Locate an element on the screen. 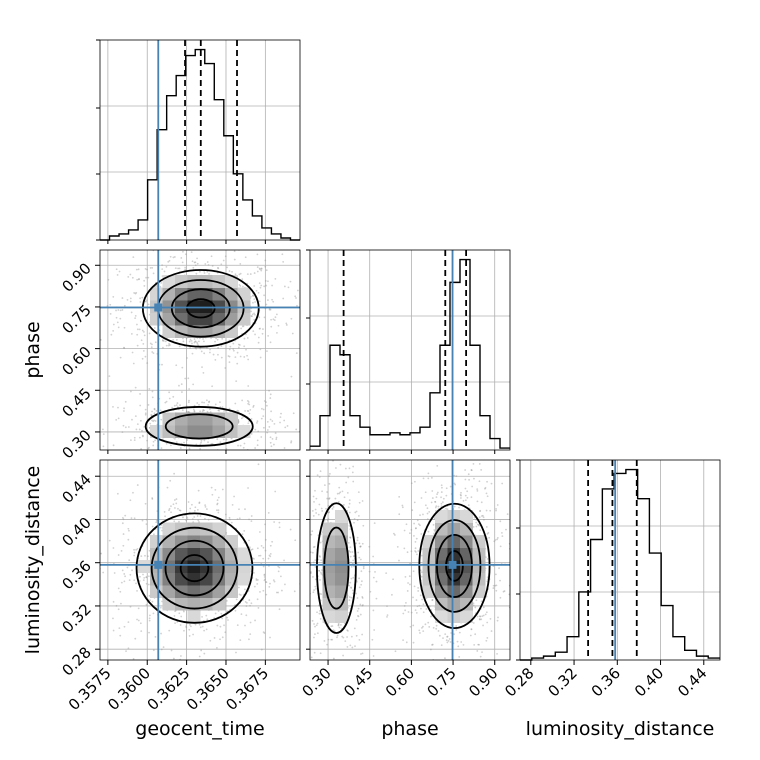 The image size is (760, 760). panel-frame is located at coordinates (200, 560).